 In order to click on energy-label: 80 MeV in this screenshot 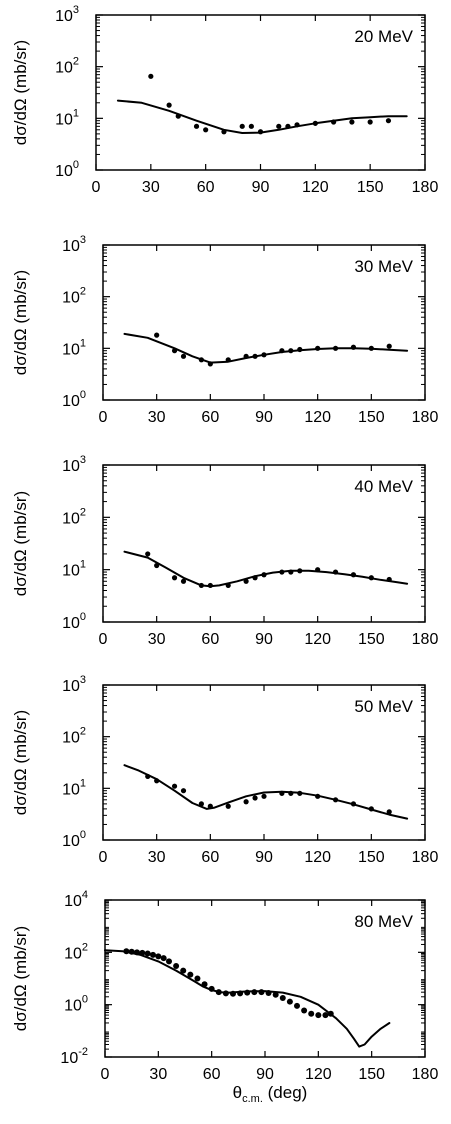, I will do `click(383, 921)`.